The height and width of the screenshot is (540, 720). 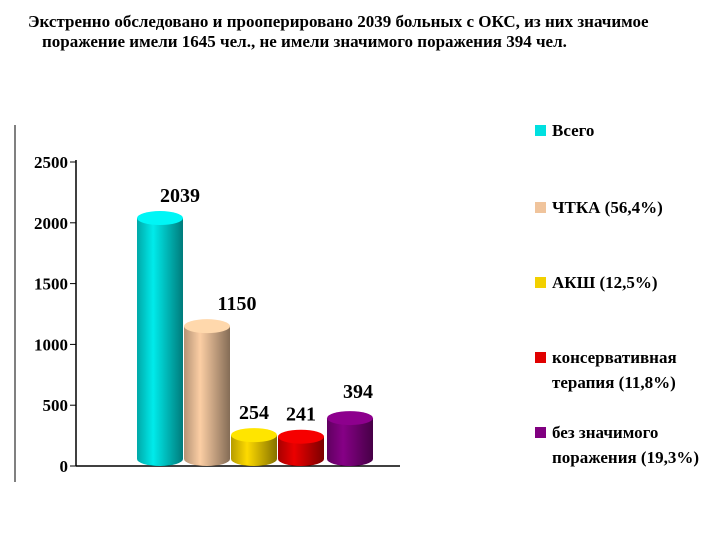 I want to click on legend-label: консервативная терапия (11,8%), so click(x=614, y=370).